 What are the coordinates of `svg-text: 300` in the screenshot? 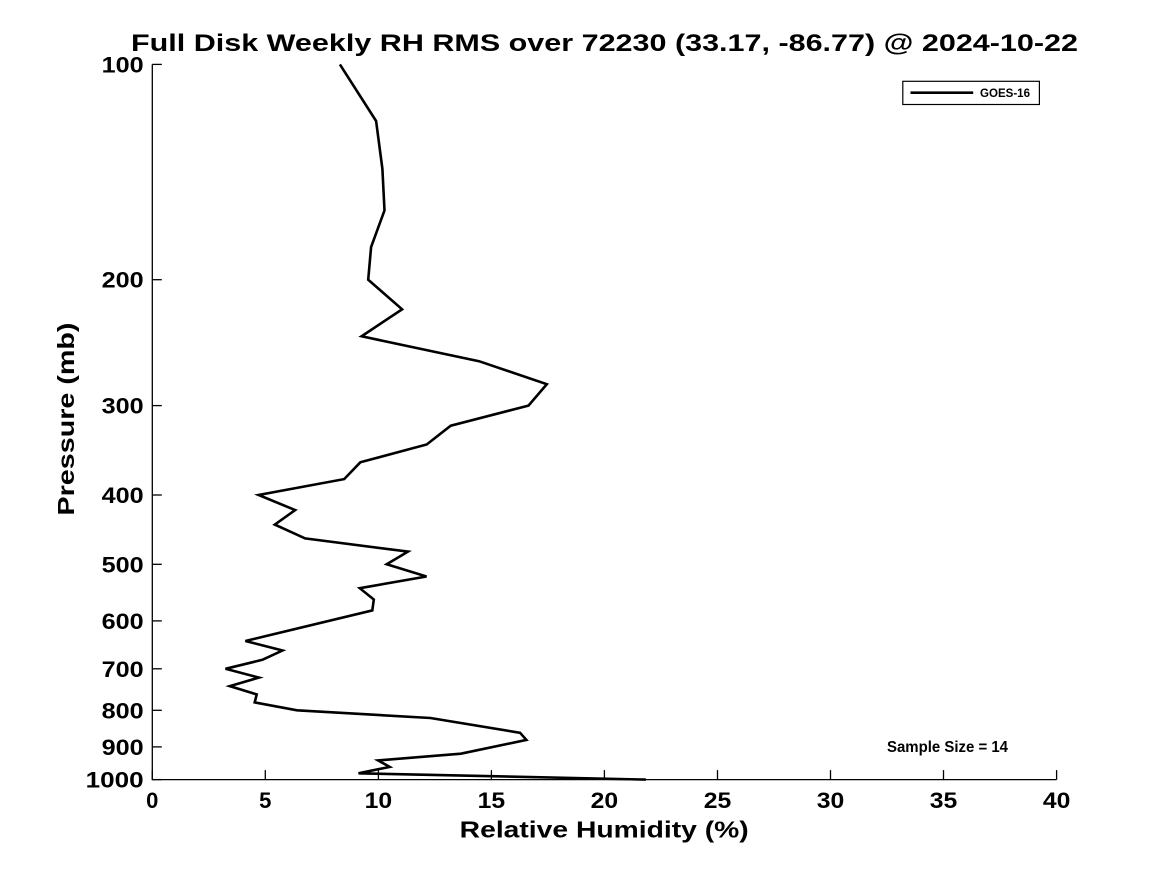 It's located at (123, 406).